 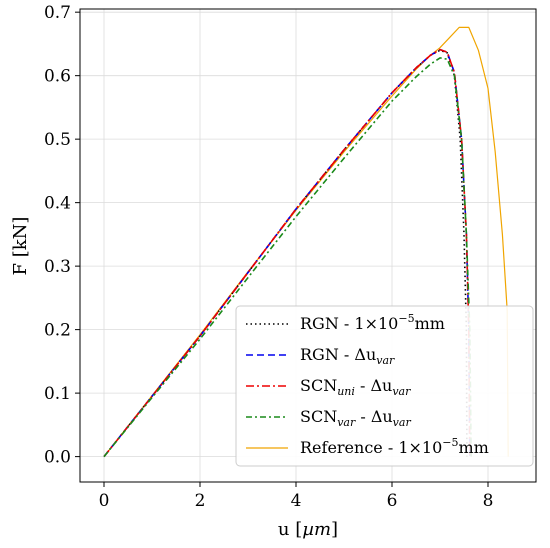 What do you see at coordinates (57, 458) in the screenshot?
I see `y-tick-label: 0.0` at bounding box center [57, 458].